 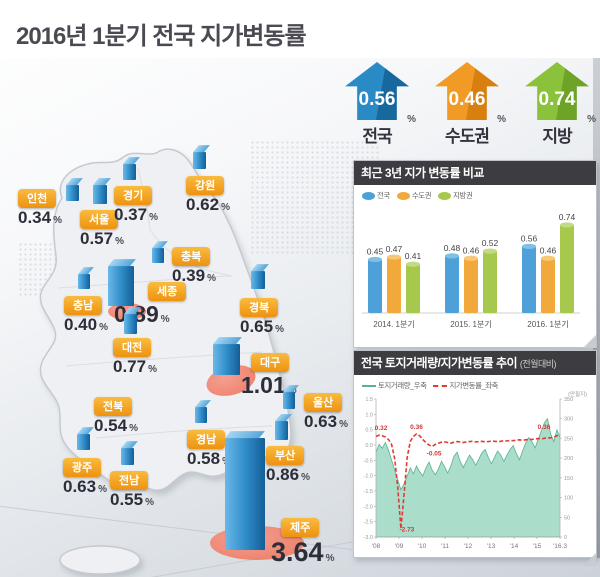 What do you see at coordinates (377, 136) in the screenshot?
I see `summary-label: 전국` at bounding box center [377, 136].